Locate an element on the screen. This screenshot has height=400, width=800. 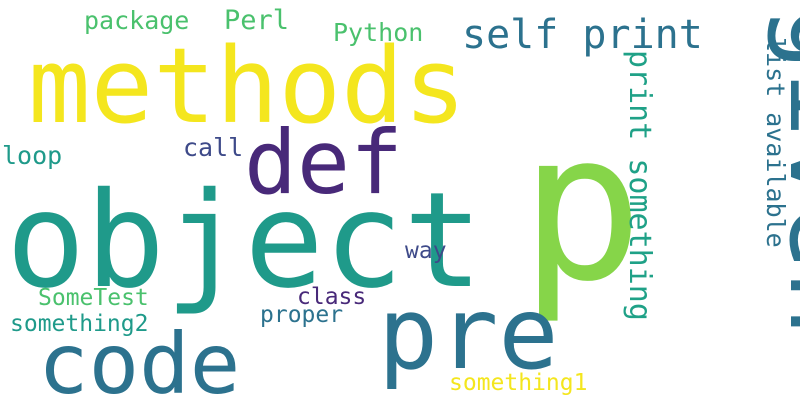
word-proper: proper is located at coordinates (301, 315).